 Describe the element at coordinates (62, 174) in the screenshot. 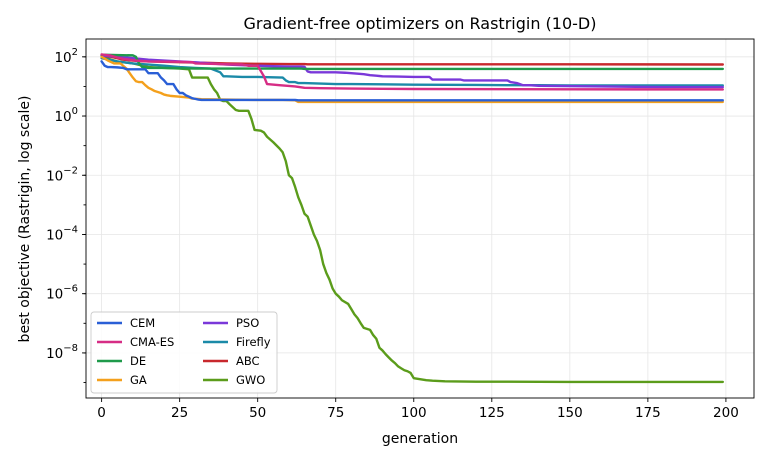

I see `y-tick-label: 10⁻²` at that location.